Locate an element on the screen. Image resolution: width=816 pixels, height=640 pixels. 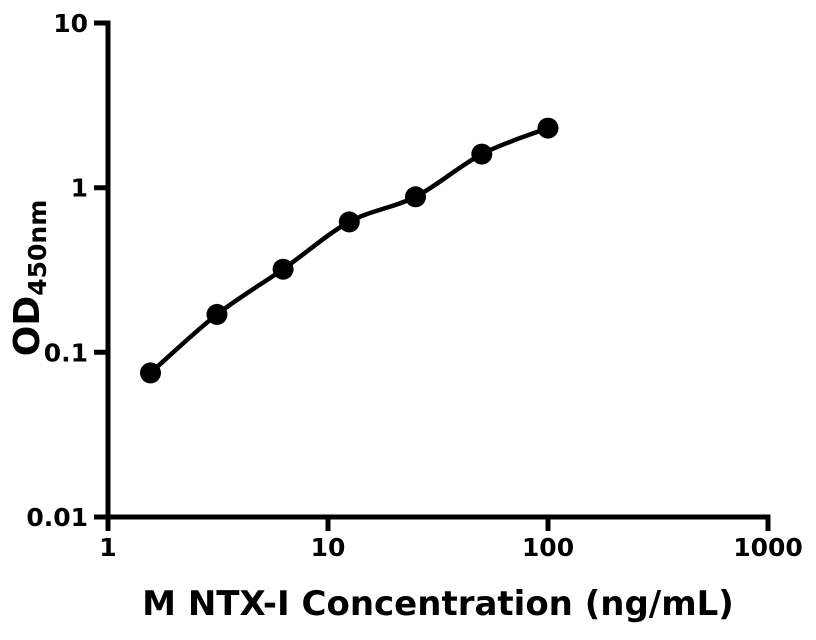
y-axis-title-subscript: 450nm is located at coordinates (37, 247).